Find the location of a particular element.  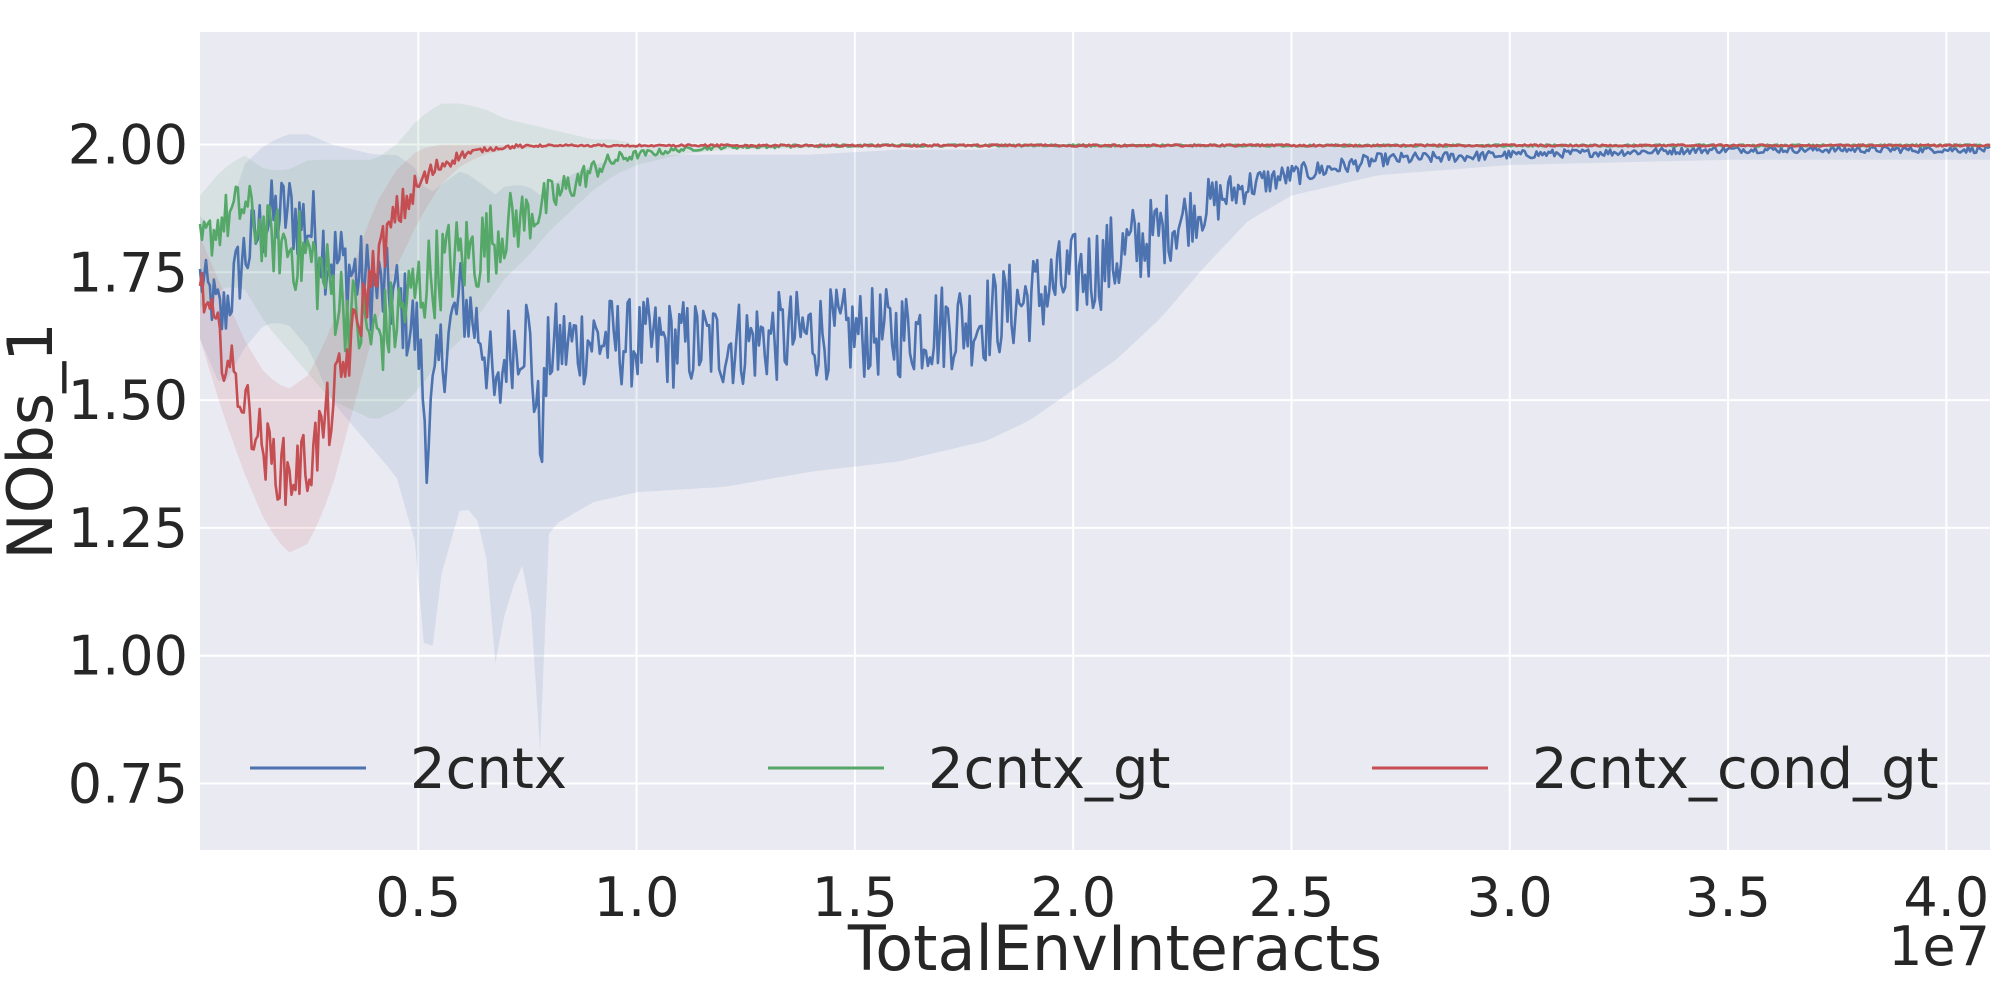

y-tick-label: 2.00 is located at coordinates (128, 144).